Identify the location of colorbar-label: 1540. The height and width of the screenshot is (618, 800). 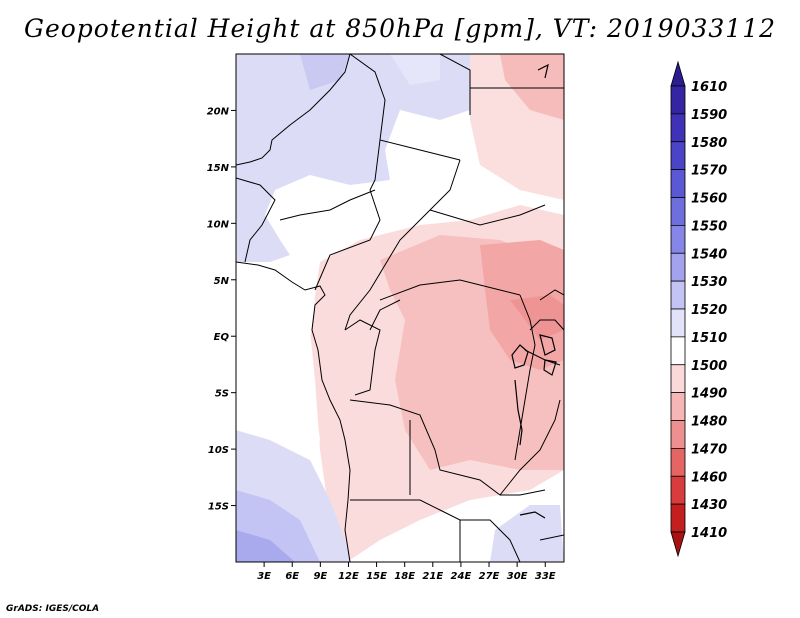
(709, 254).